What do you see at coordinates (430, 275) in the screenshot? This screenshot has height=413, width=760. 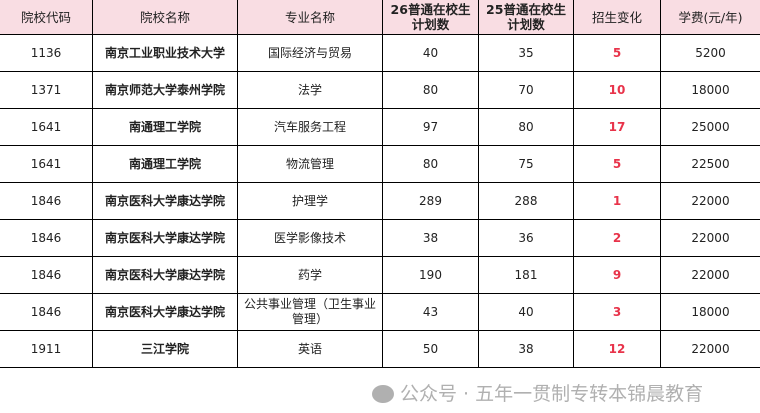 I see `cell-plan26: 190` at bounding box center [430, 275].